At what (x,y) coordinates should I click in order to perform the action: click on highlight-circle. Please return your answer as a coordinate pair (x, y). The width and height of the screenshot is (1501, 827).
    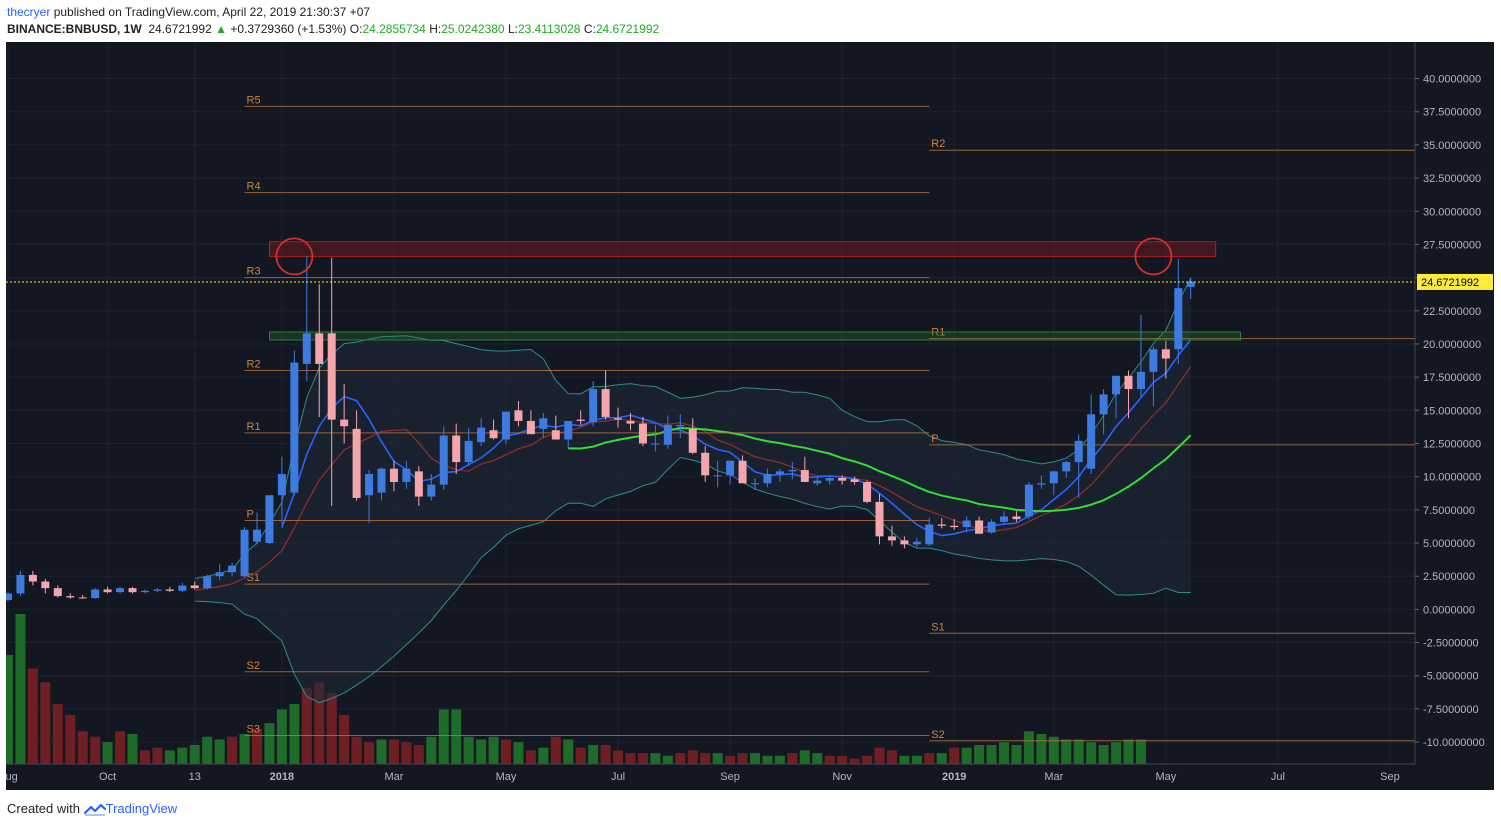
    Looking at the image, I should click on (294, 256).